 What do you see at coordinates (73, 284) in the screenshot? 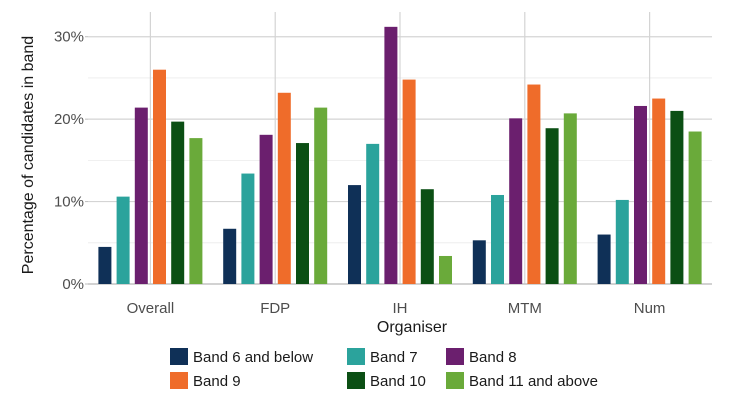
I see `y-tick-label: 0%` at bounding box center [73, 284].